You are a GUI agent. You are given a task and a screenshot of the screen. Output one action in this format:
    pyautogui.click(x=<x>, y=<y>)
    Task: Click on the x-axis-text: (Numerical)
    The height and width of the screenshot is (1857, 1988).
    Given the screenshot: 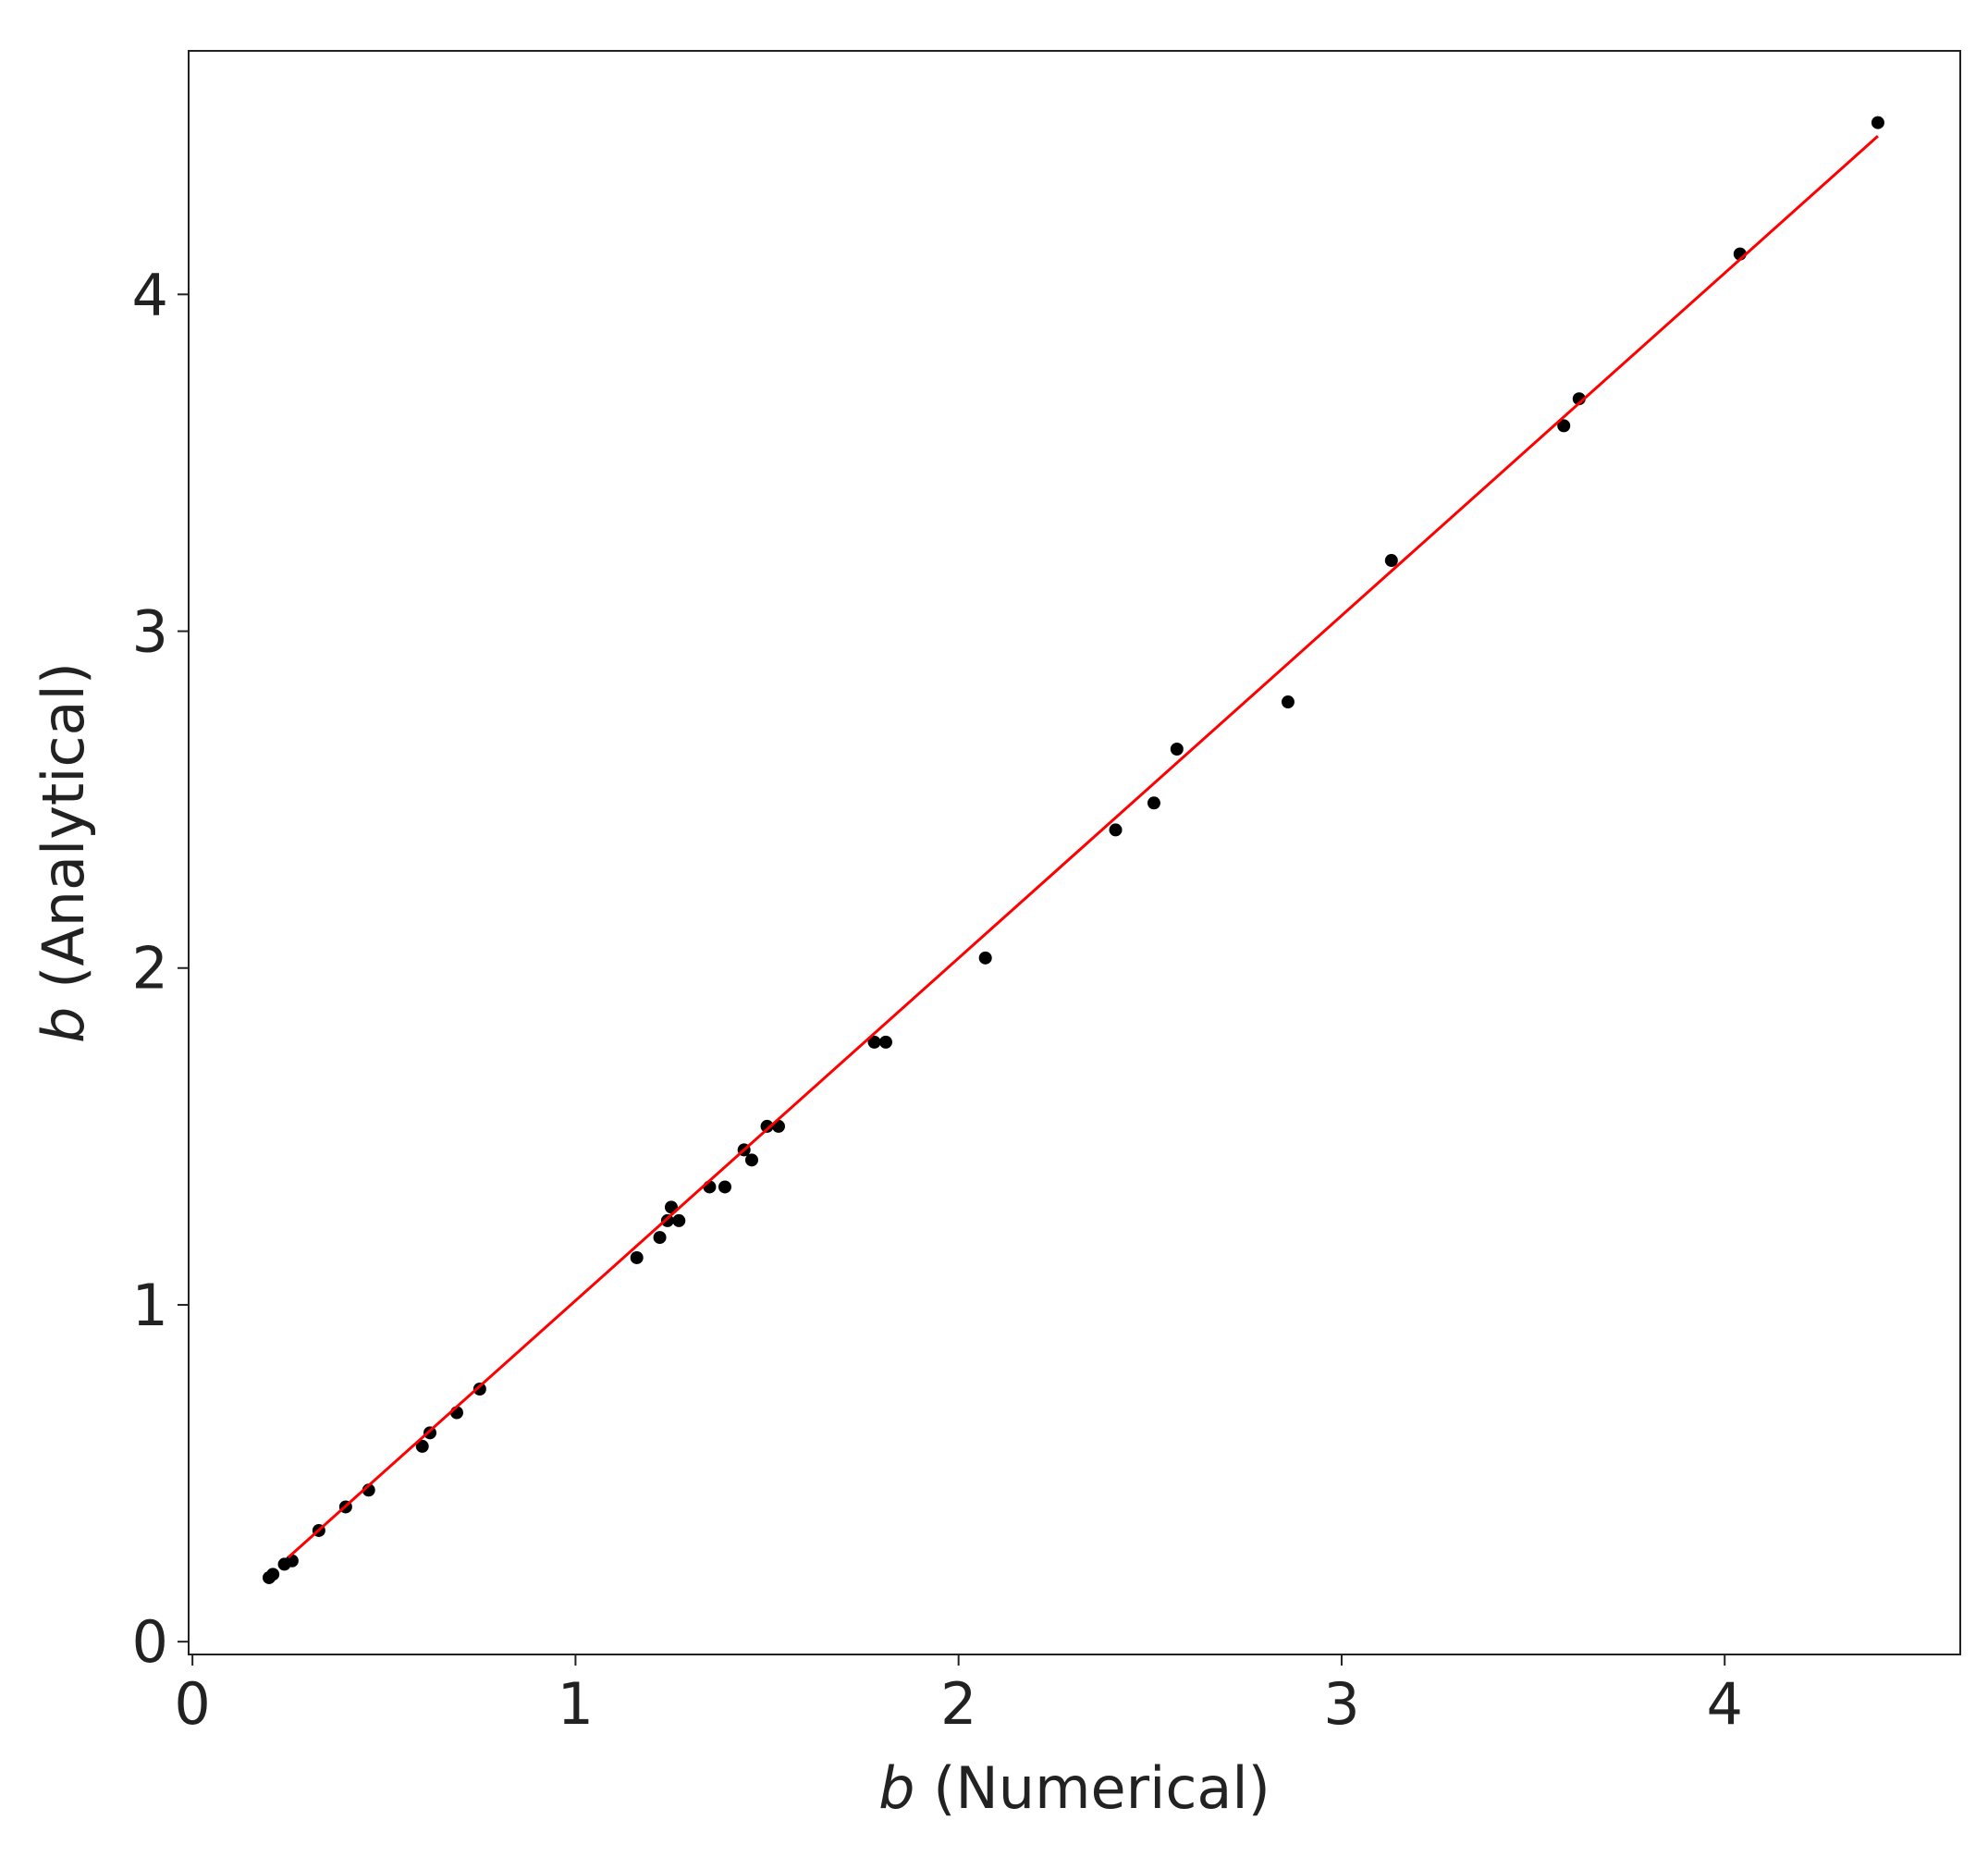 What is the action you would take?
    pyautogui.click(x=1101, y=1788)
    